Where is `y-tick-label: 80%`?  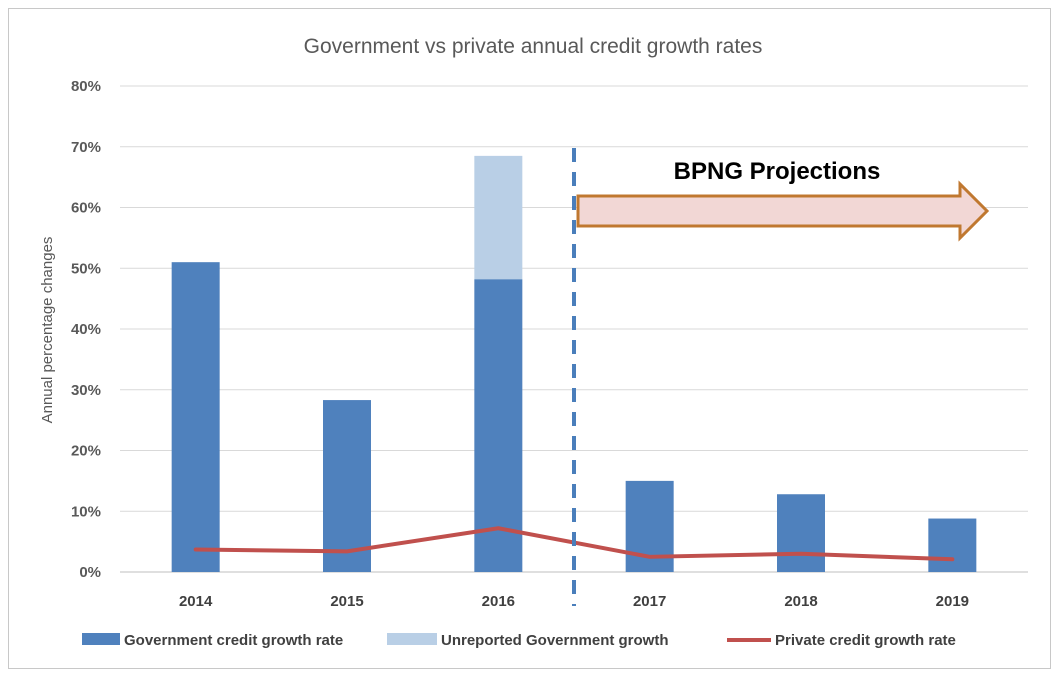
y-tick-label: 80% is located at coordinates (86, 86).